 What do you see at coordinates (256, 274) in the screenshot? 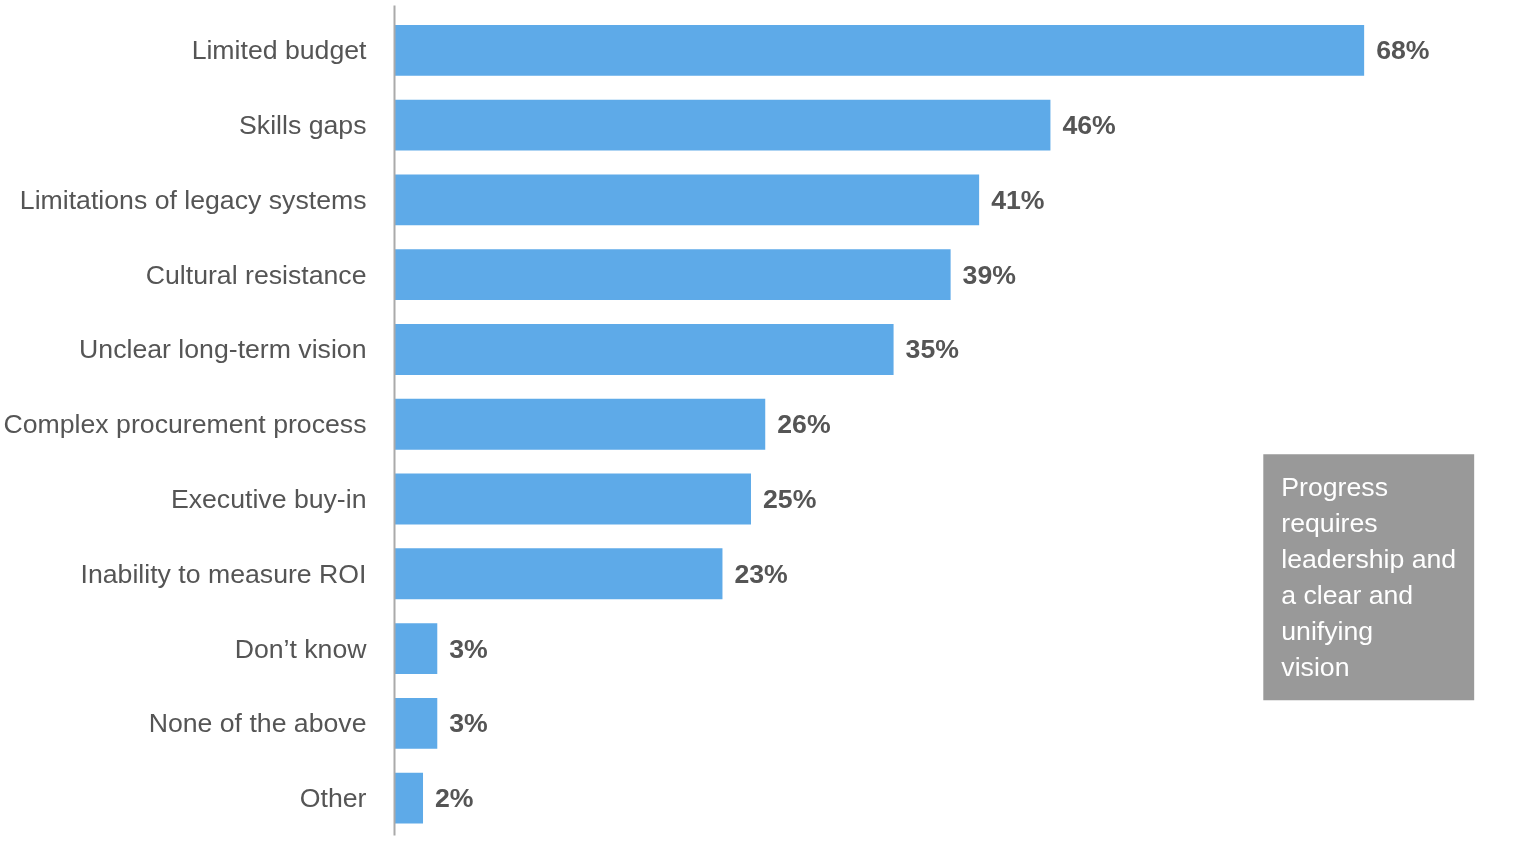
I see `y-tick-label: Cultural resistance` at bounding box center [256, 274].